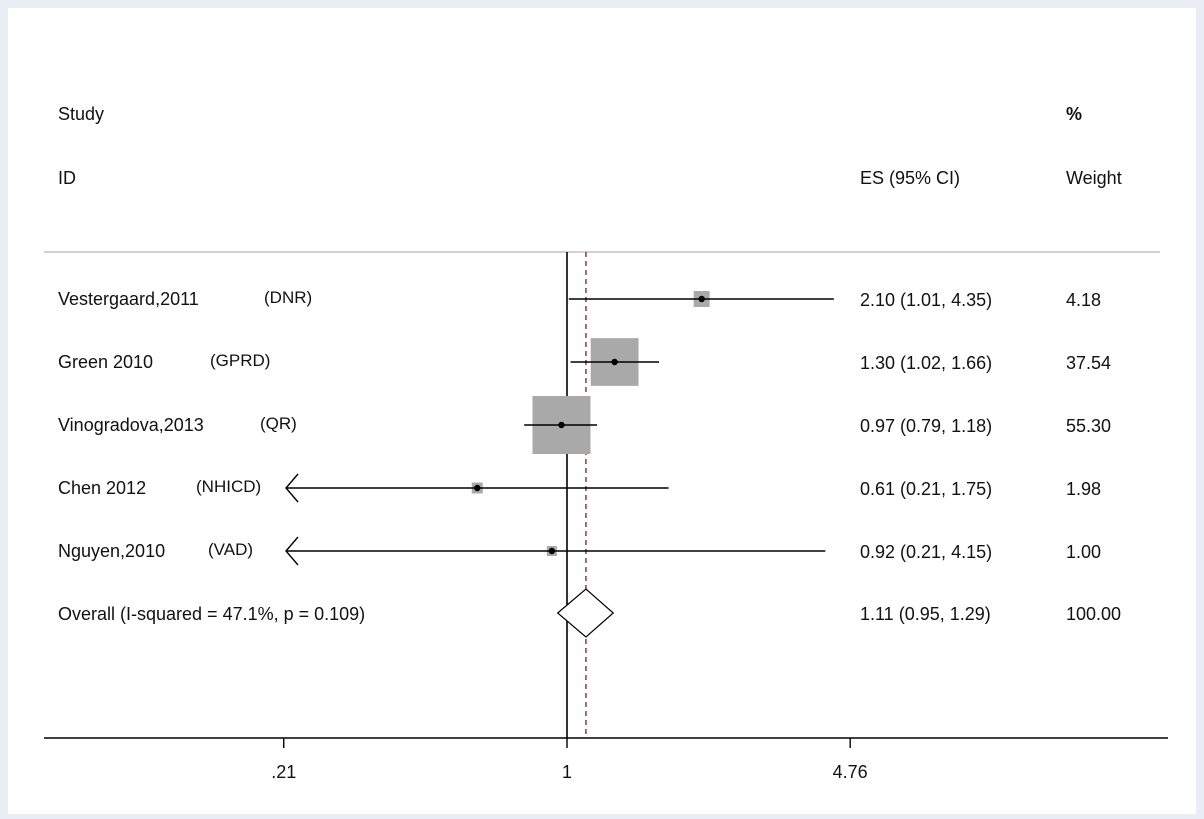 The width and height of the screenshot is (1204, 819). Describe the element at coordinates (1093, 614) in the screenshot. I see `overall-weight-value: 100.00` at that location.